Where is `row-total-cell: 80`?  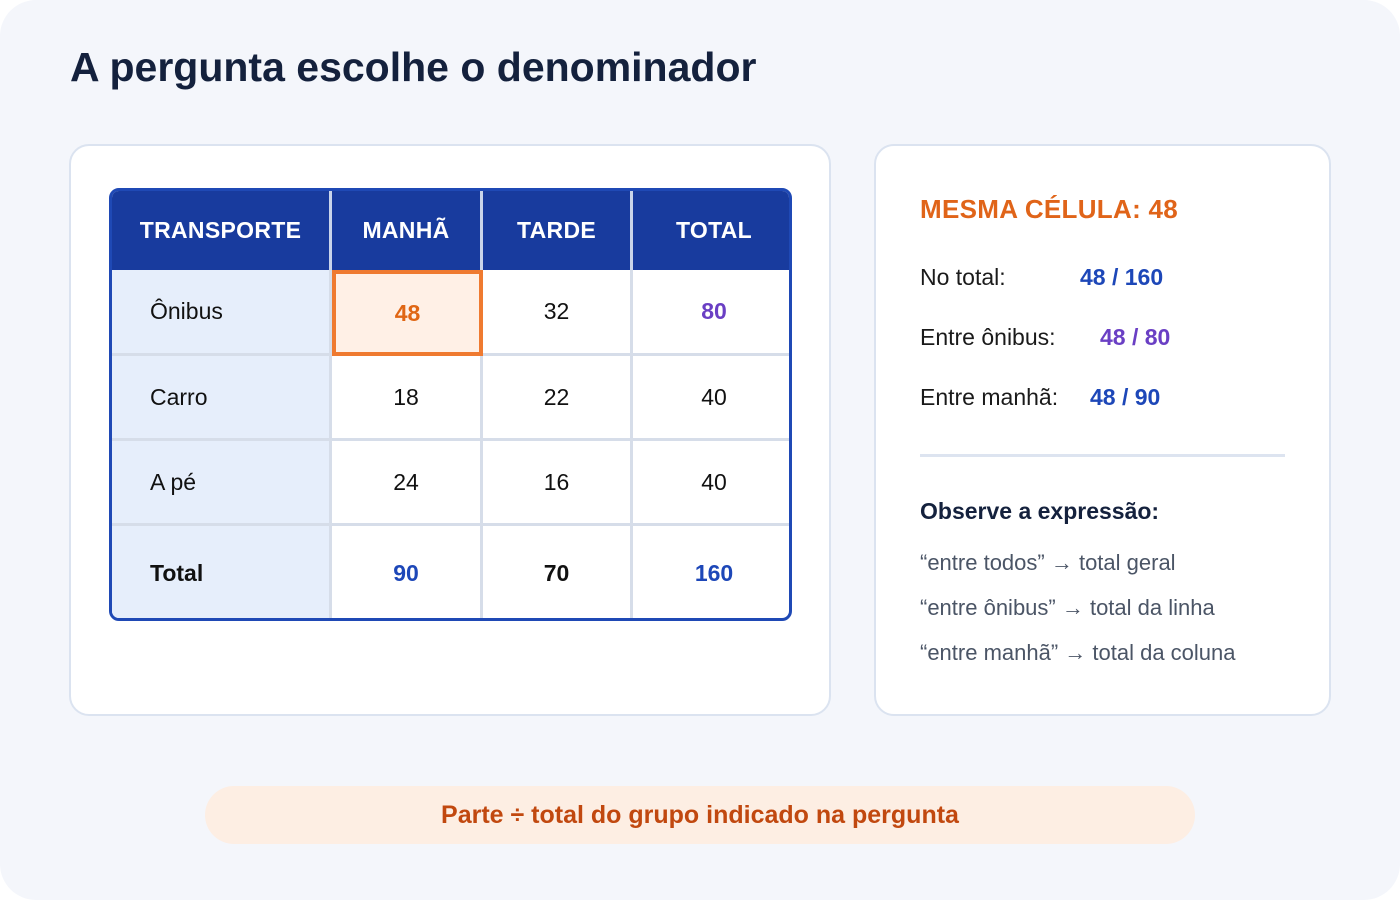
row-total-cell: 80 is located at coordinates (711, 313).